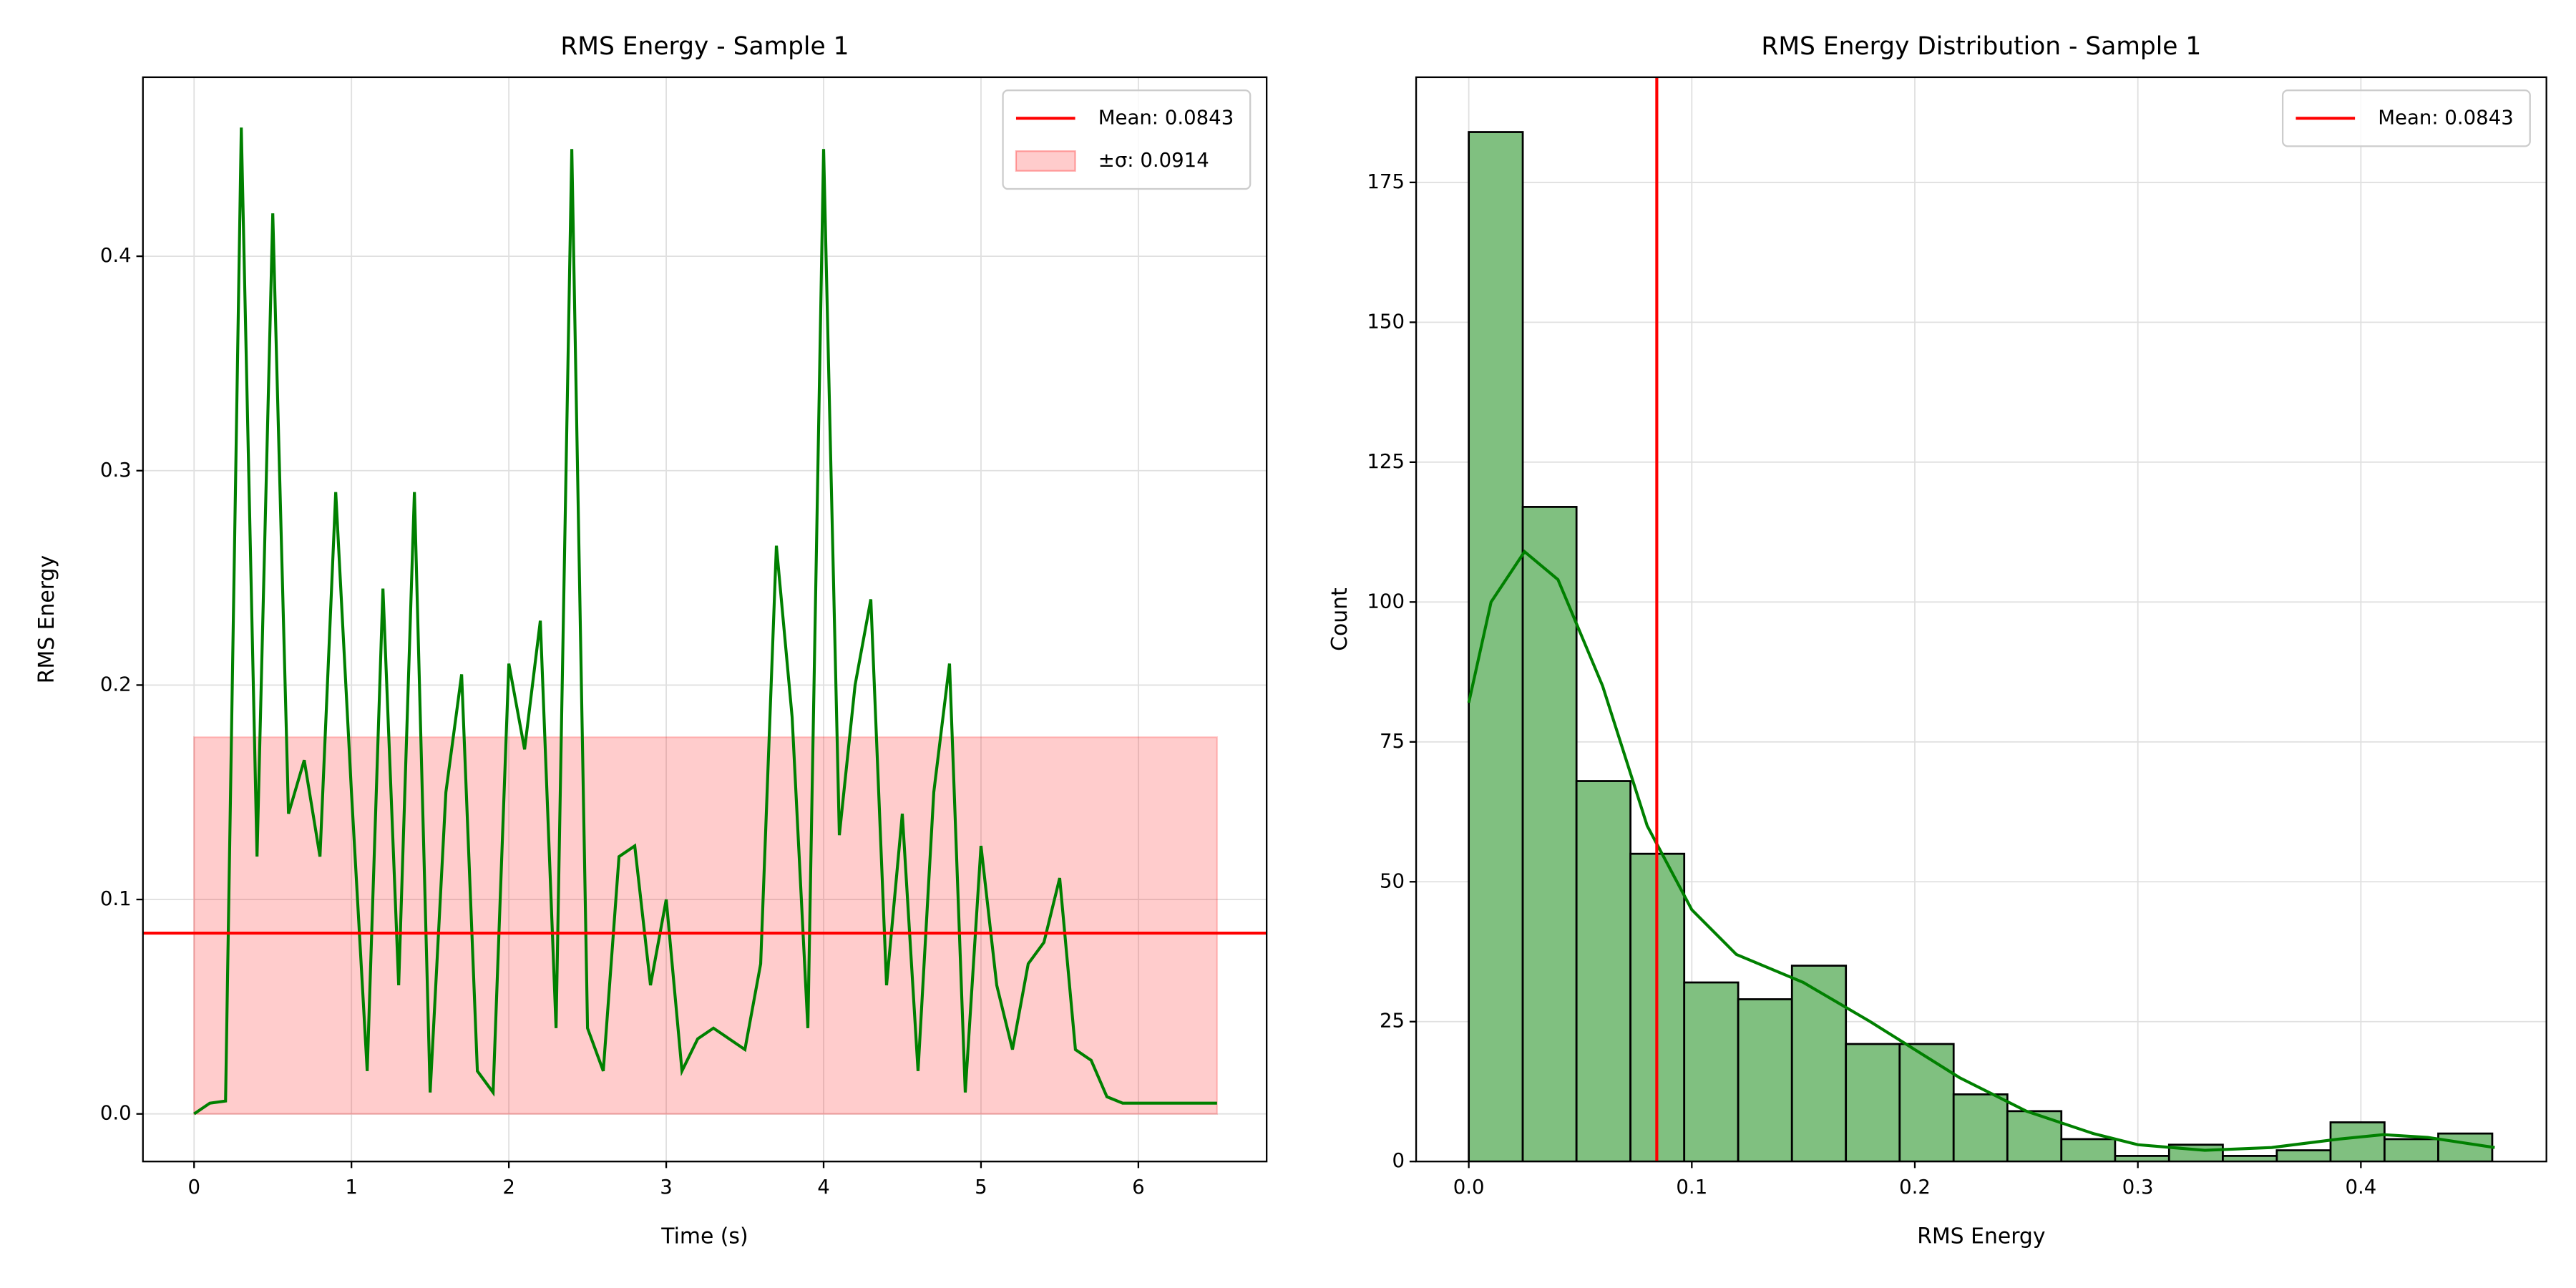 Image resolution: width=2576 pixels, height=1288 pixels. I want to click on x-tick-label: 3, so click(666, 1187).